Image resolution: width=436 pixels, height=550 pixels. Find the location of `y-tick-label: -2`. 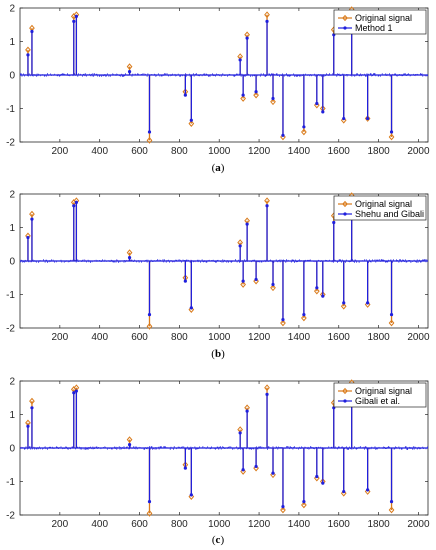

y-tick-label: -2 is located at coordinates (10, 143).